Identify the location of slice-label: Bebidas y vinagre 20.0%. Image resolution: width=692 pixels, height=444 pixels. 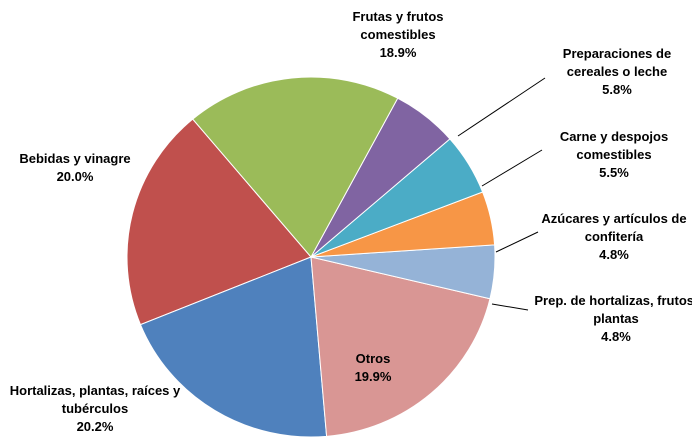
(75, 168).